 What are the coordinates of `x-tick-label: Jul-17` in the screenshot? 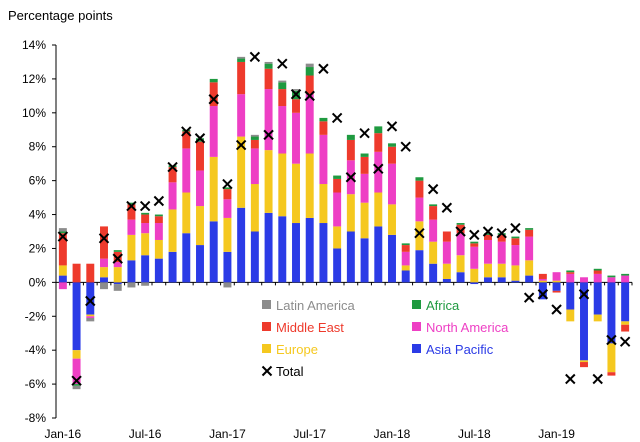 It's located at (309, 434).